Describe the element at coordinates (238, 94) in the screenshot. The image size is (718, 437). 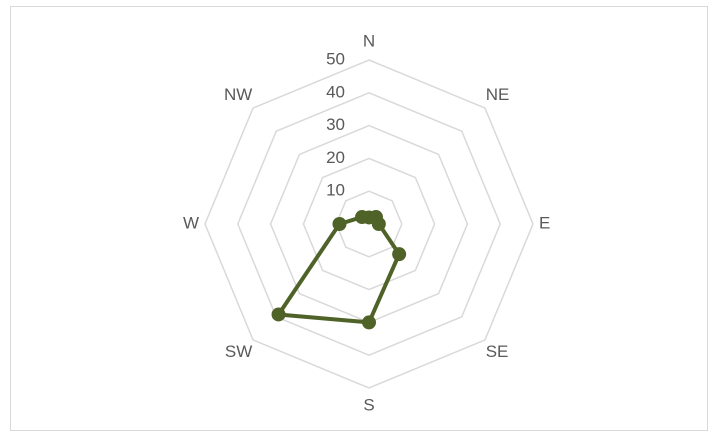
I see `category-label: NW` at that location.